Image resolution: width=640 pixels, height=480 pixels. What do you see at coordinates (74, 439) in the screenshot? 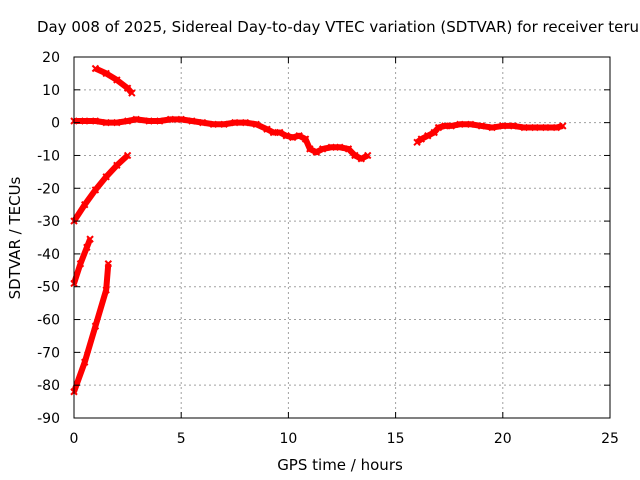
I see `x-tick-label: 0` at bounding box center [74, 439].